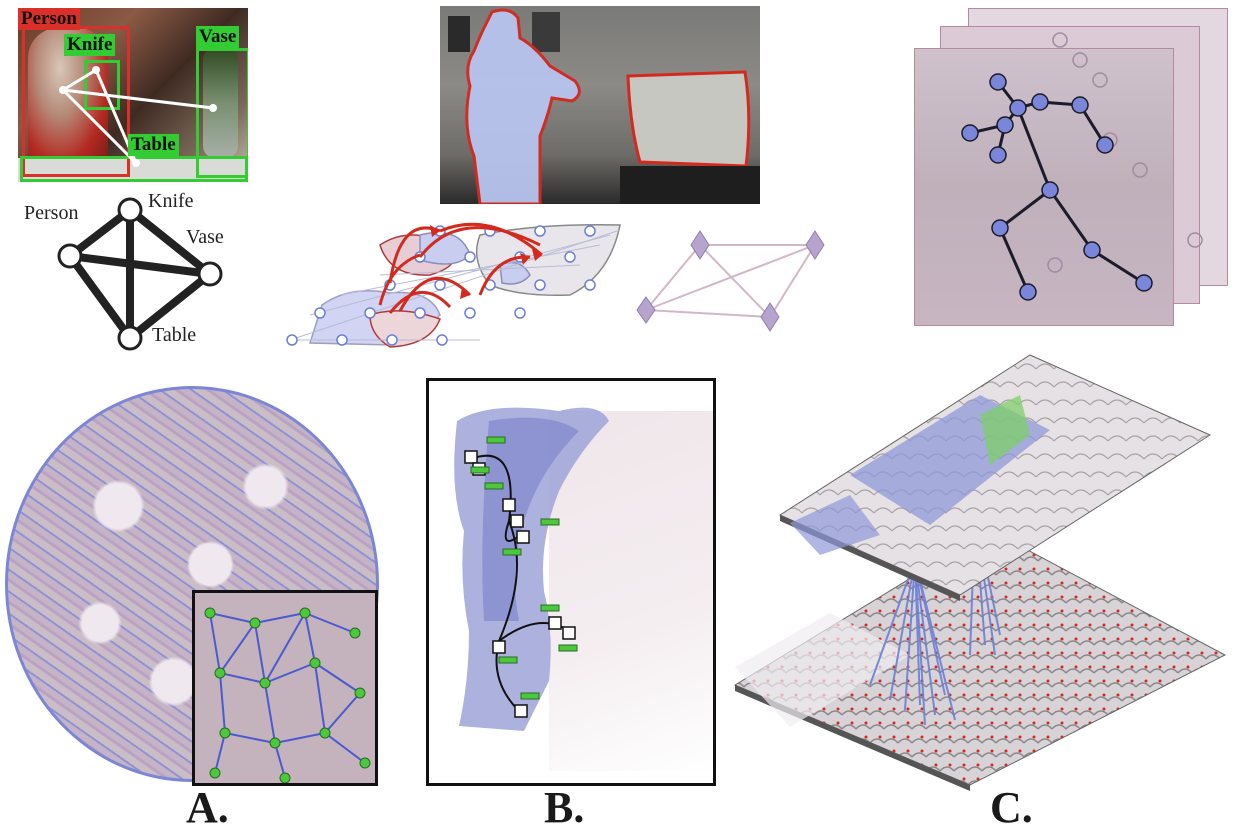 The image size is (1247, 833). I want to click on tag-knife: Knife, so click(90, 45).